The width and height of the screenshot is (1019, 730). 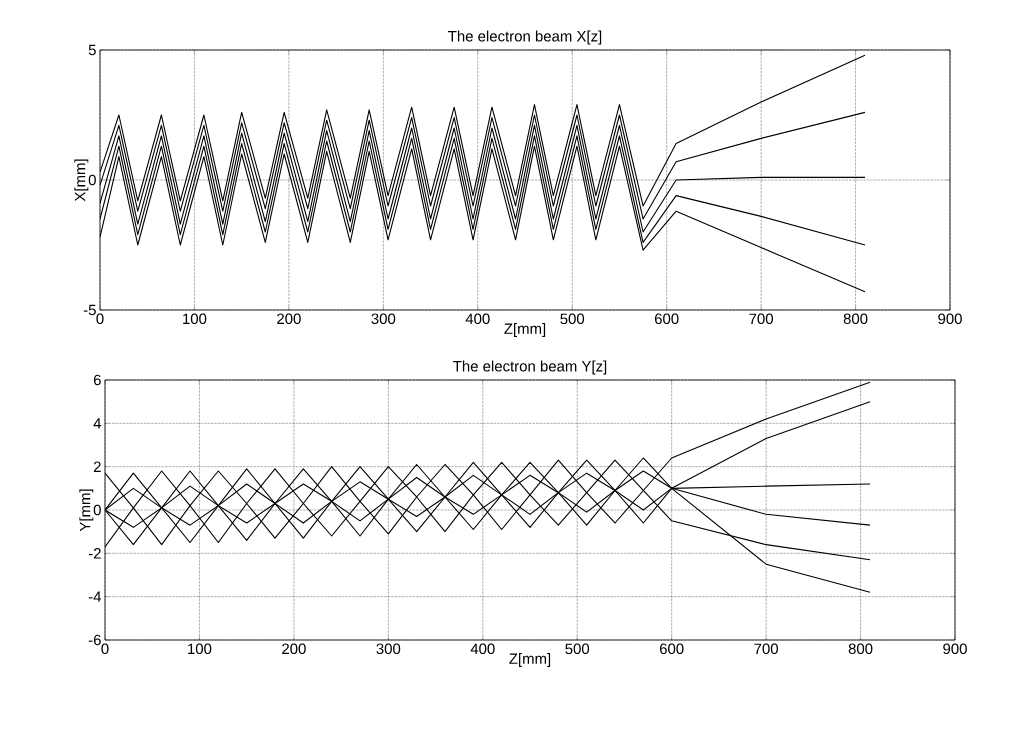 What do you see at coordinates (86, 510) in the screenshot?
I see `y-axis-title: Y[mm]` at bounding box center [86, 510].